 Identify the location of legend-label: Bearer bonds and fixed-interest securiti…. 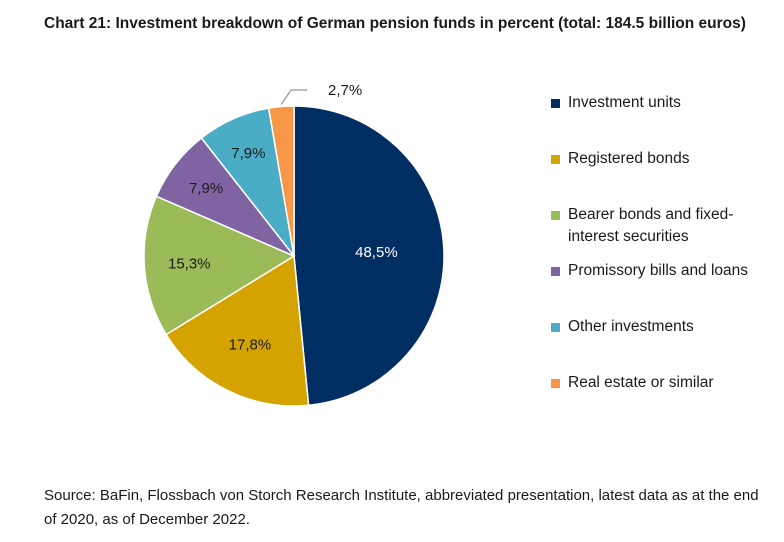
(651, 225).